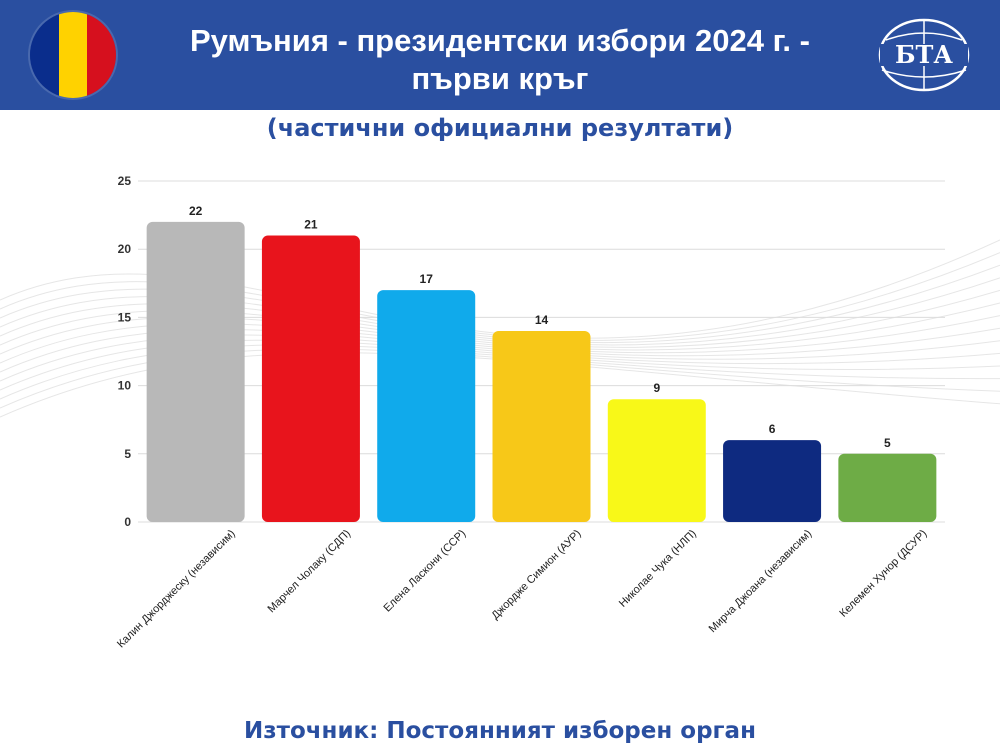  I want to click on bar-value-label: 14, so click(542, 320).